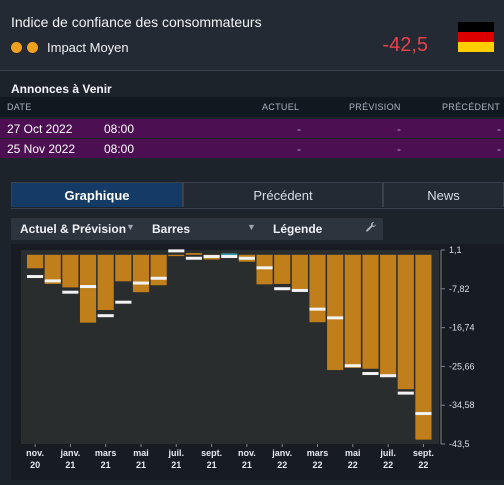 Image resolution: width=504 pixels, height=485 pixels. I want to click on table-row: 25 Nov 2022 08:00 - - -, so click(252, 148).